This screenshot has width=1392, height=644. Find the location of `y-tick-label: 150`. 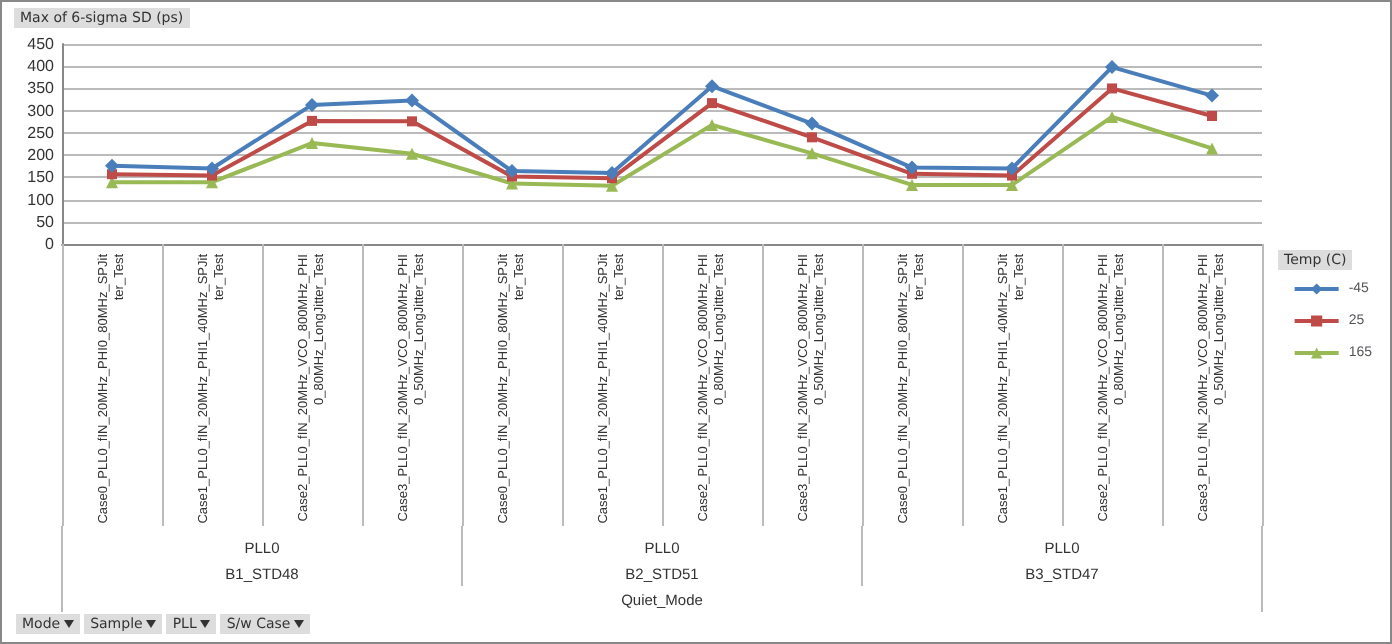

y-tick-label: 150 is located at coordinates (41, 177).